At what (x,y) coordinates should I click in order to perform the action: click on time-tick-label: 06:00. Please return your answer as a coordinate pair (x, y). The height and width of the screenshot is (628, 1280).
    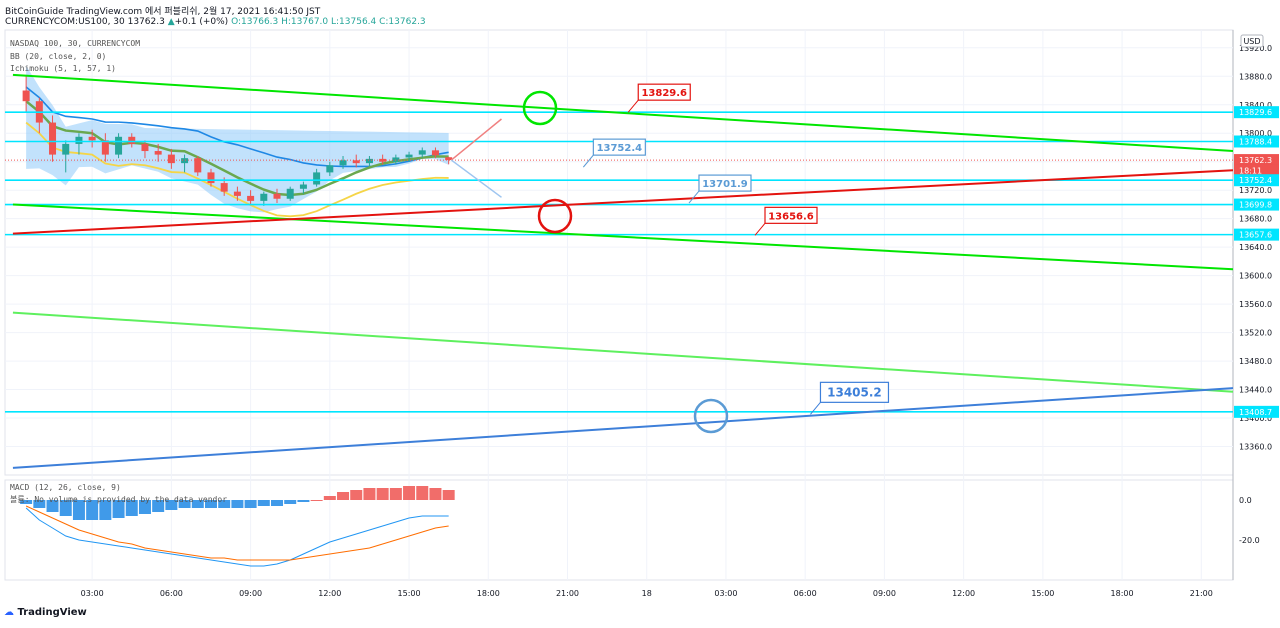
    Looking at the image, I should click on (171, 593).